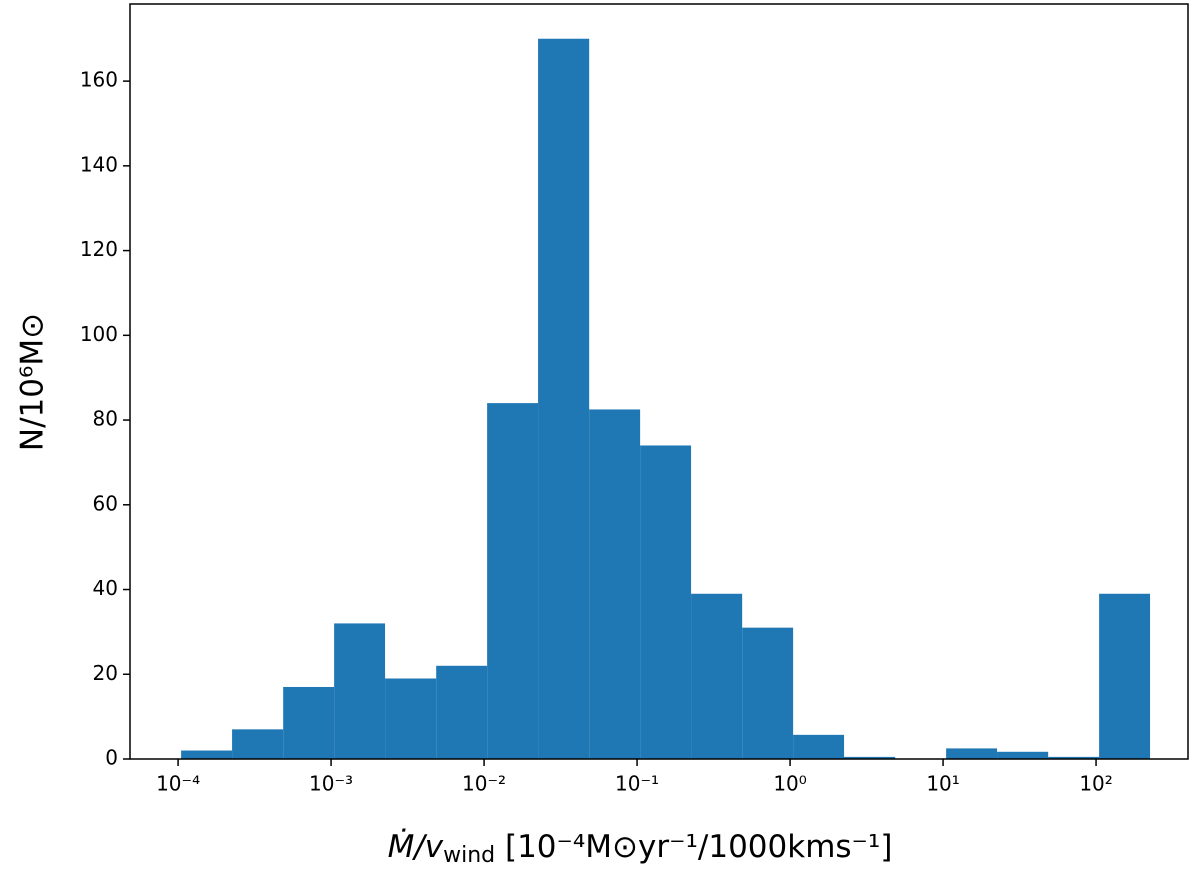 The image size is (1200, 875). I want to click on y-axis-label: N/10⁶M⊙, so click(33, 382).